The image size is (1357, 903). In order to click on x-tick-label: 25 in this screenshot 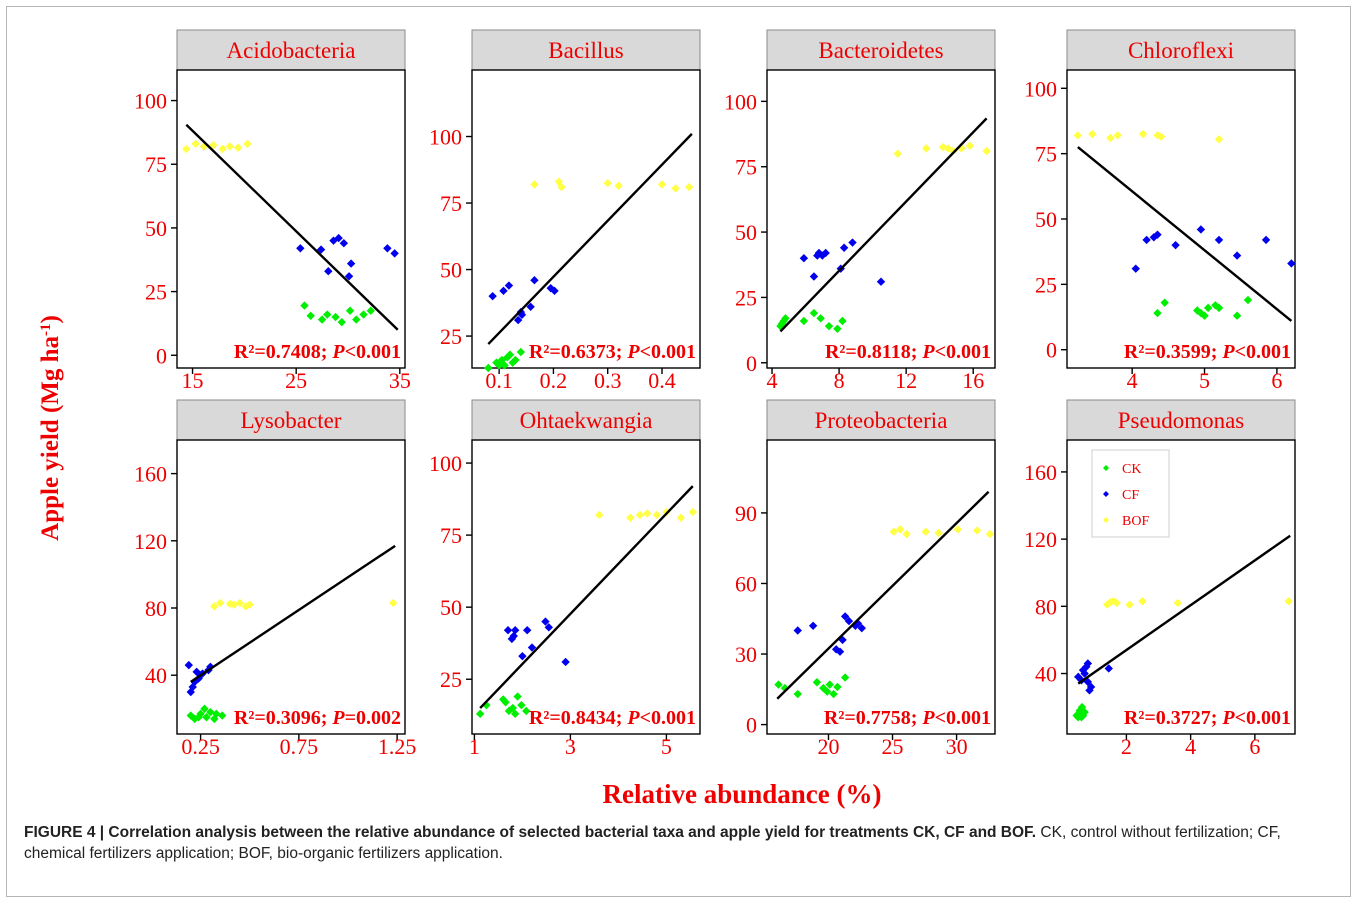, I will do `click(893, 746)`.